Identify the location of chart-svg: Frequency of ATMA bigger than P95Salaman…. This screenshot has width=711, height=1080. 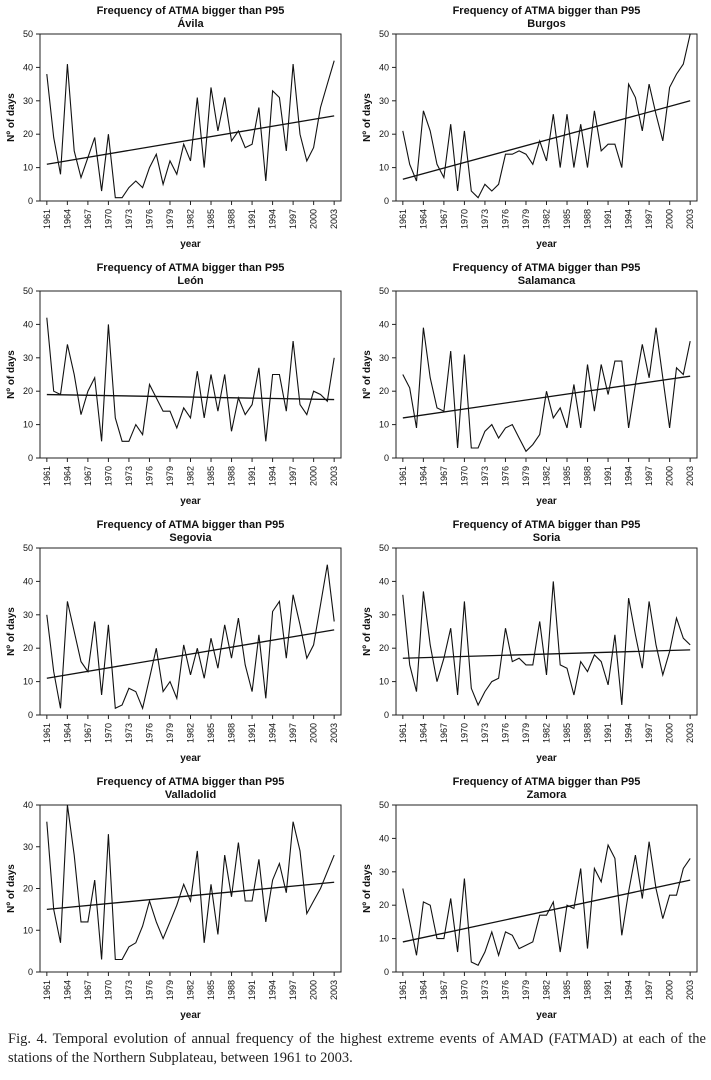
(530, 384).